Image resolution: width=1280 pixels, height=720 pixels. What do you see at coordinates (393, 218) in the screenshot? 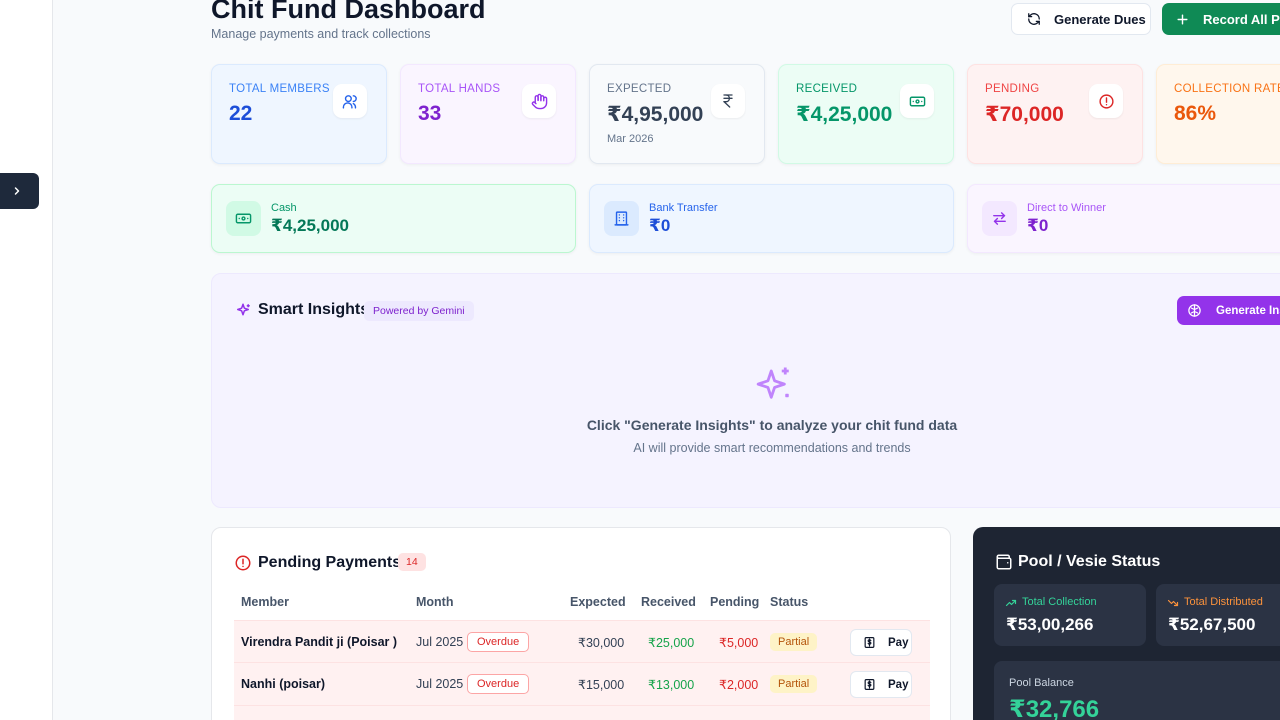
I see `method-card-cash: Cash ₹4,25,000` at bounding box center [393, 218].